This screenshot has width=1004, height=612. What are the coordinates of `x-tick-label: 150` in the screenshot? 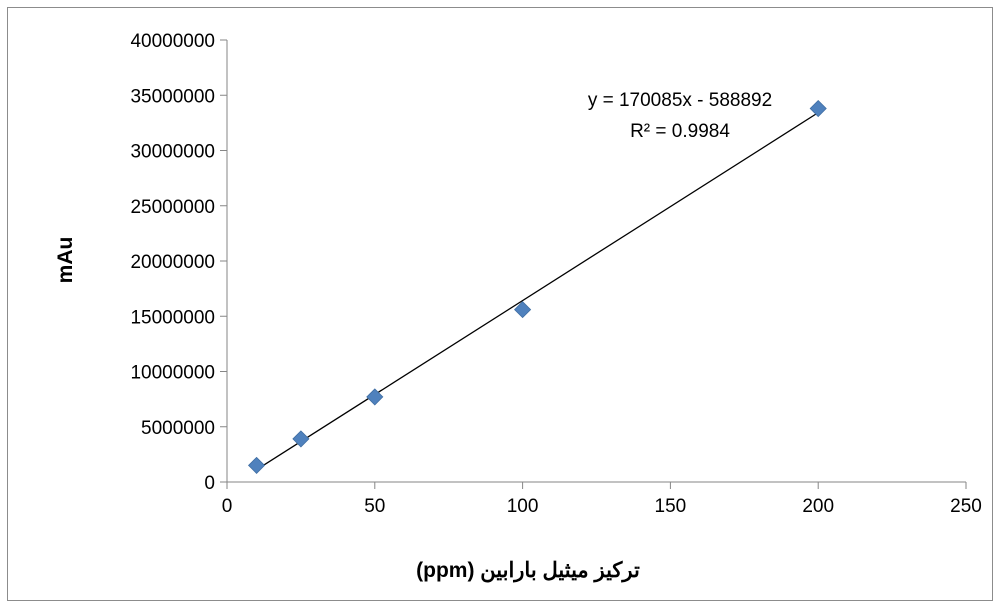 It's located at (671, 506).